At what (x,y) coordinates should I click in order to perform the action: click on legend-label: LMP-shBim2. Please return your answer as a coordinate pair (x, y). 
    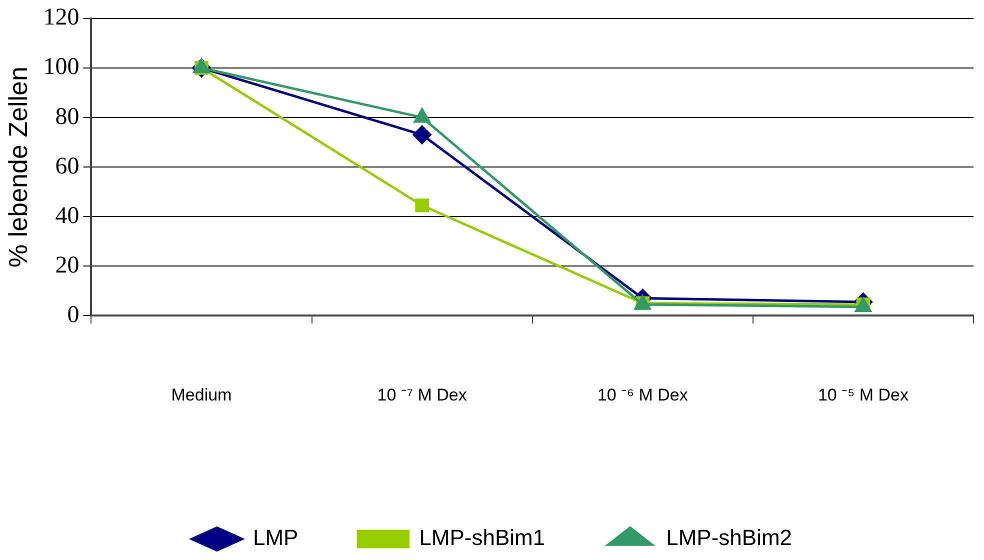
    Looking at the image, I should click on (729, 537).